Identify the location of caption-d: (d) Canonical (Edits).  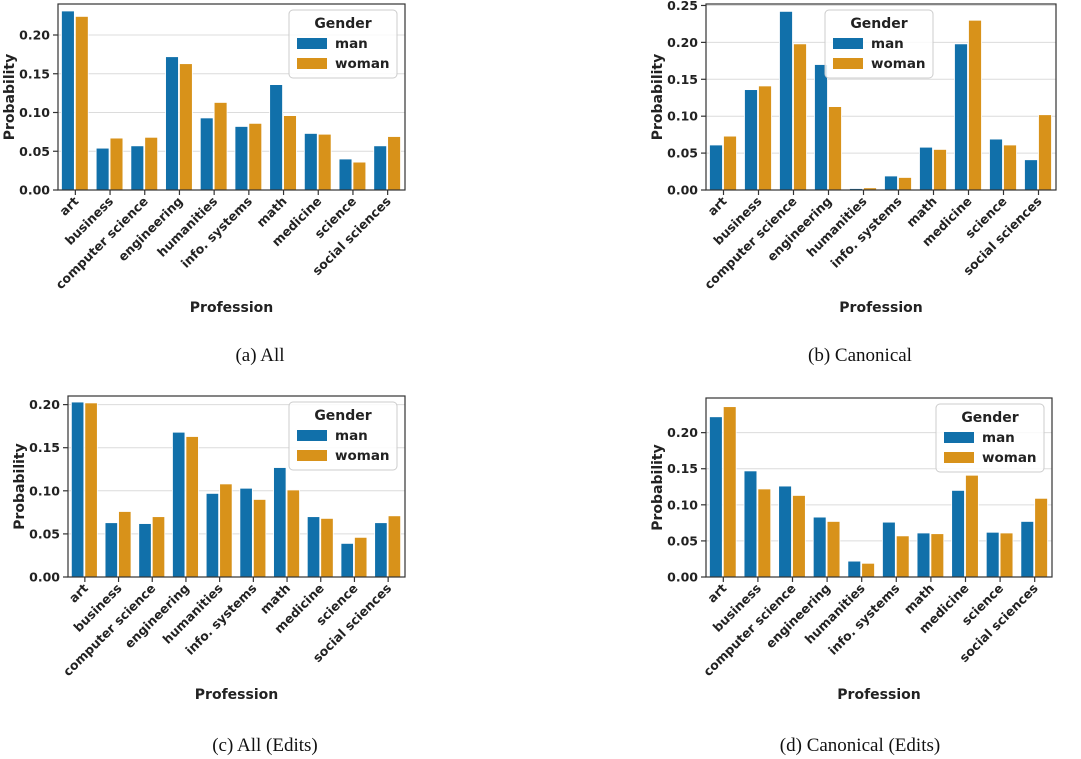
(860, 745).